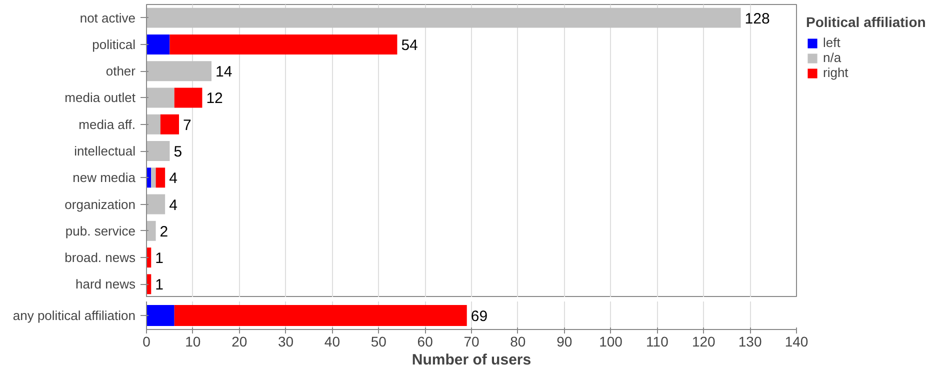 This screenshot has height=379, width=950. I want to click on total-label: 54, so click(409, 45).